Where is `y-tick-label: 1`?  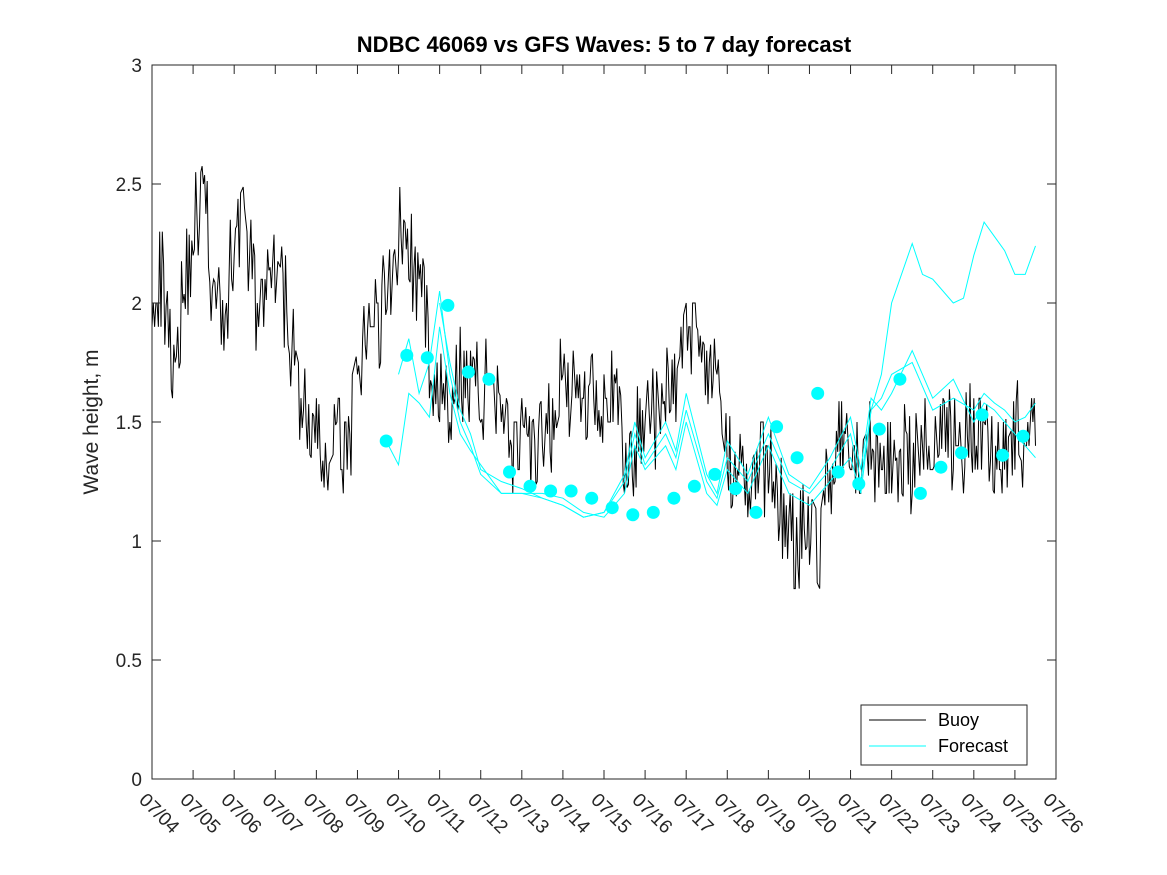 y-tick-label: 1 is located at coordinates (136, 542).